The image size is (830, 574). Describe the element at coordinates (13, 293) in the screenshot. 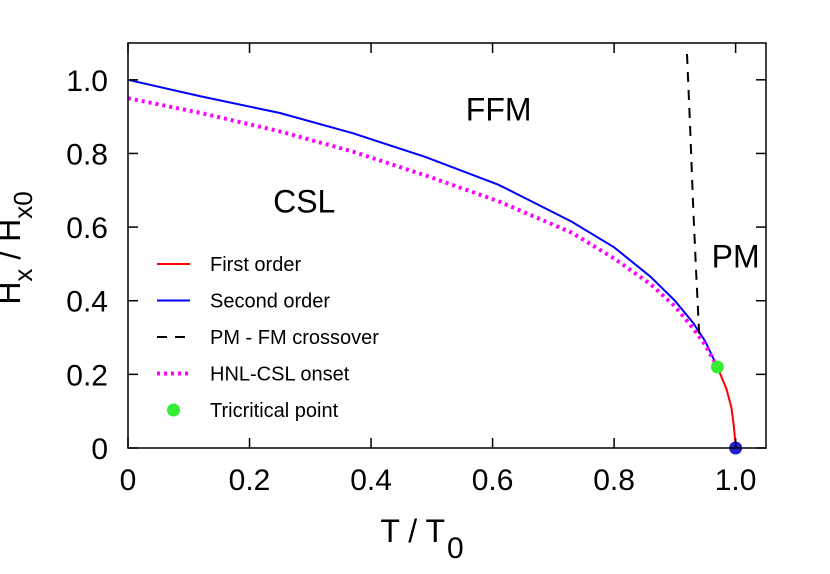

I see `y-axis-label-numerator-text: H` at that location.